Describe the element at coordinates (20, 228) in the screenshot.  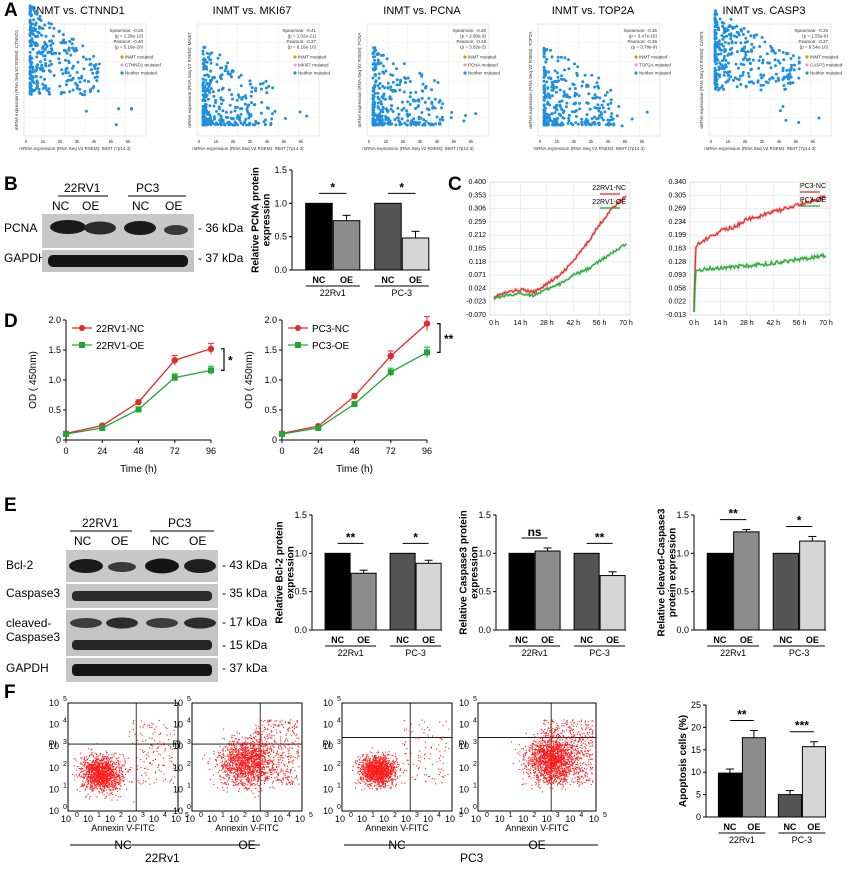
I see `blot-b-row-pcna: PCNA` at that location.